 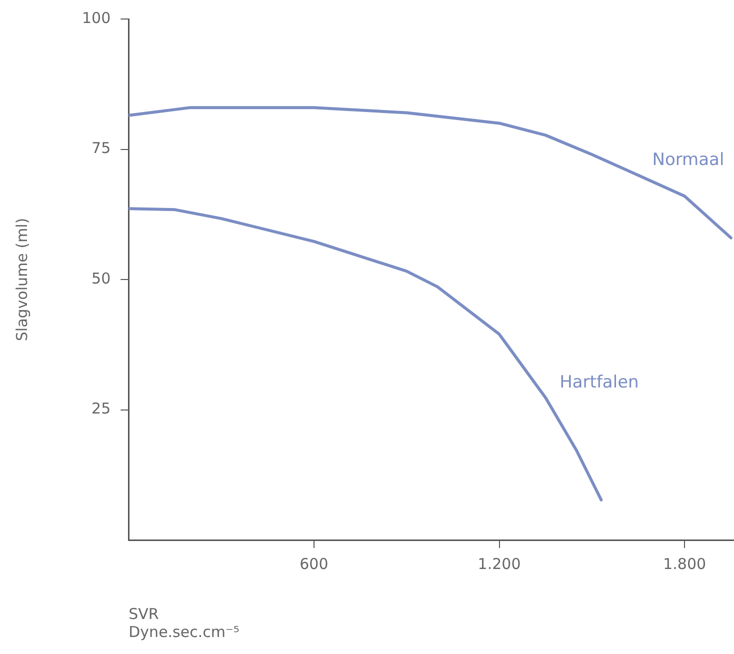 What do you see at coordinates (101, 148) in the screenshot?
I see `y-tick-label: 75` at bounding box center [101, 148].